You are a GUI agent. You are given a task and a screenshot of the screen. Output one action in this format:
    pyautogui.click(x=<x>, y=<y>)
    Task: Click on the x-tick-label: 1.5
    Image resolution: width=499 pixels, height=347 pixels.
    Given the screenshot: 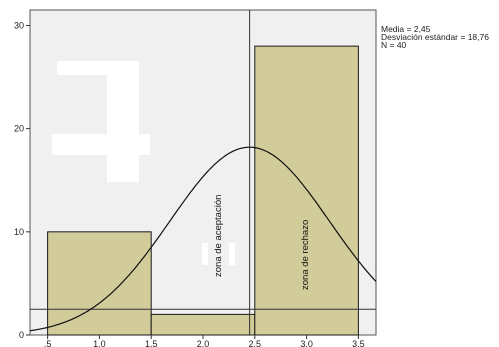 What is the action you would take?
    pyautogui.click(x=151, y=343)
    